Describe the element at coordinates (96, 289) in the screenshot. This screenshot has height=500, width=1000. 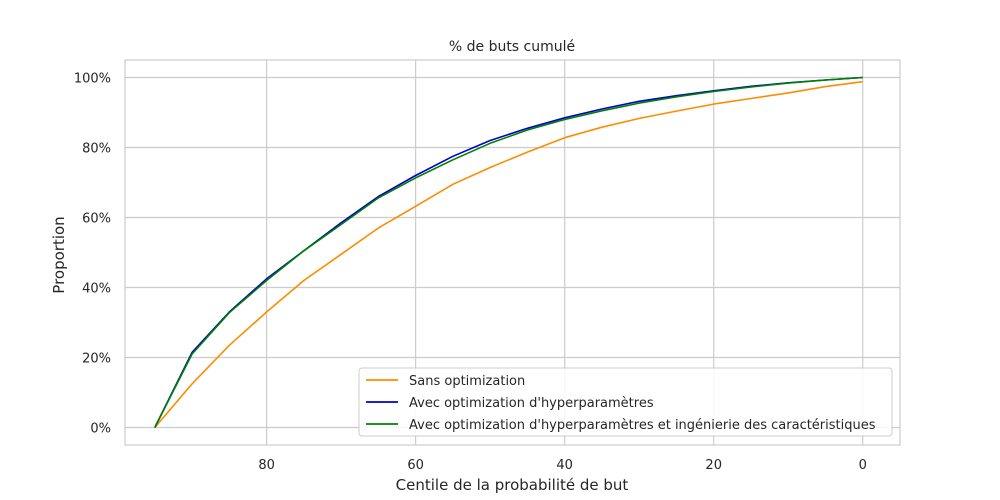
I see `y-tick-label: 40%` at that location.